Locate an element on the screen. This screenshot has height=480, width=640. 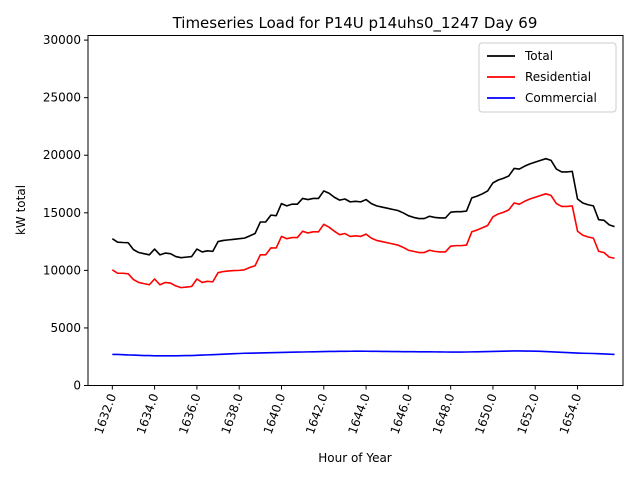
y-tick-label: 0 is located at coordinates (77, 386).